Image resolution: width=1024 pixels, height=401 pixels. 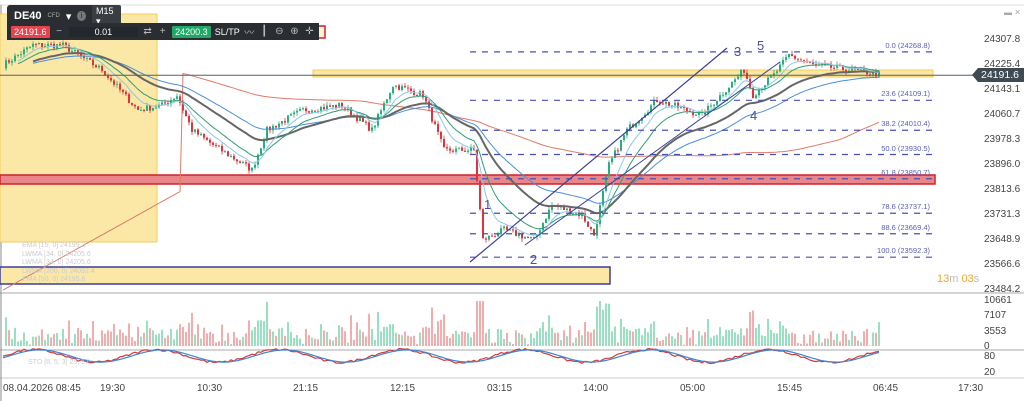 I want to click on symbol-dropdown-icon: ▾, so click(x=68, y=16).